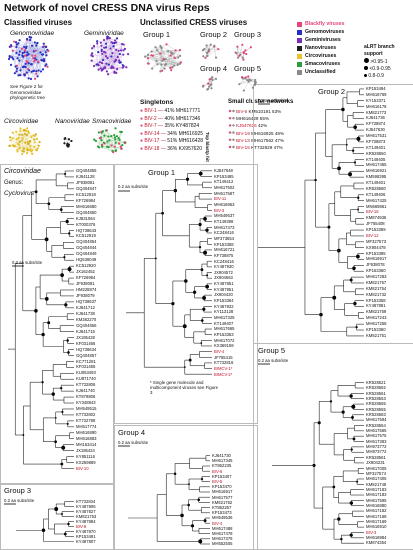 The width and height of the screenshot is (413, 550). What do you see at coordinates (86, 361) in the screenshot?
I see `tree-leaf: KC771281` at bounding box center [86, 361].